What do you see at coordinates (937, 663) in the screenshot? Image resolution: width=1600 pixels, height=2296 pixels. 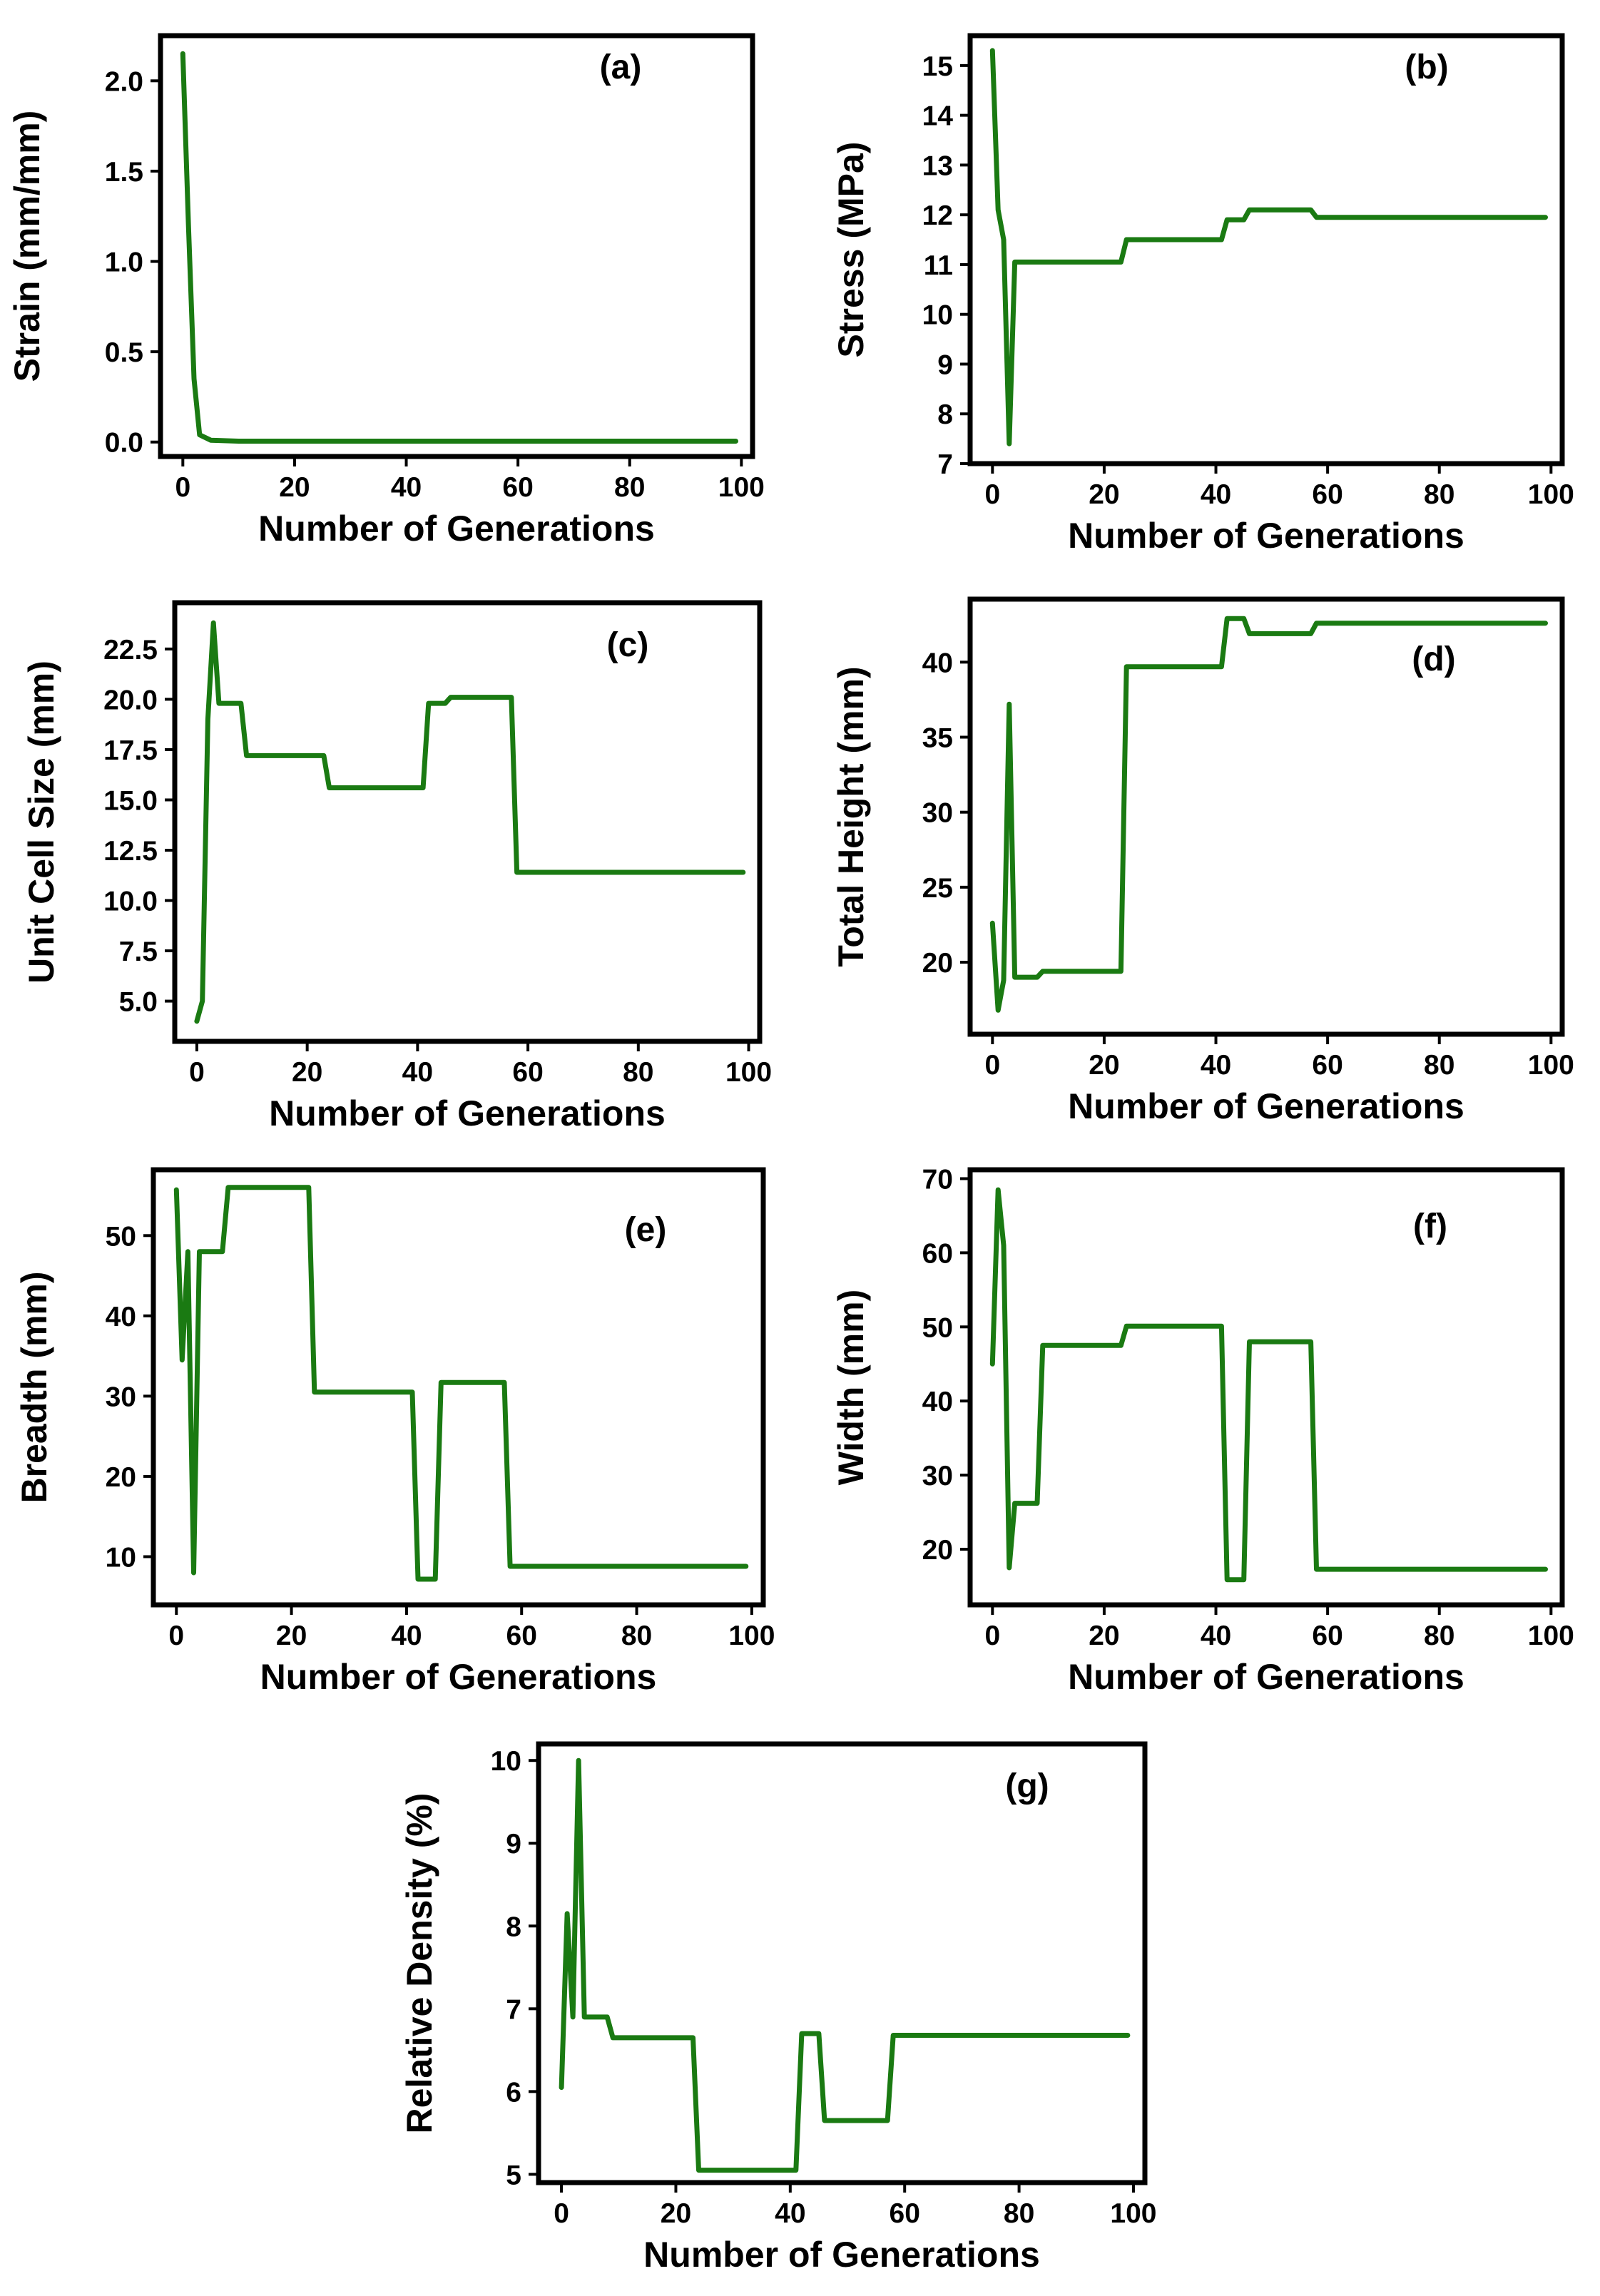 I see `y-tick-label-d: 40` at bounding box center [937, 663].